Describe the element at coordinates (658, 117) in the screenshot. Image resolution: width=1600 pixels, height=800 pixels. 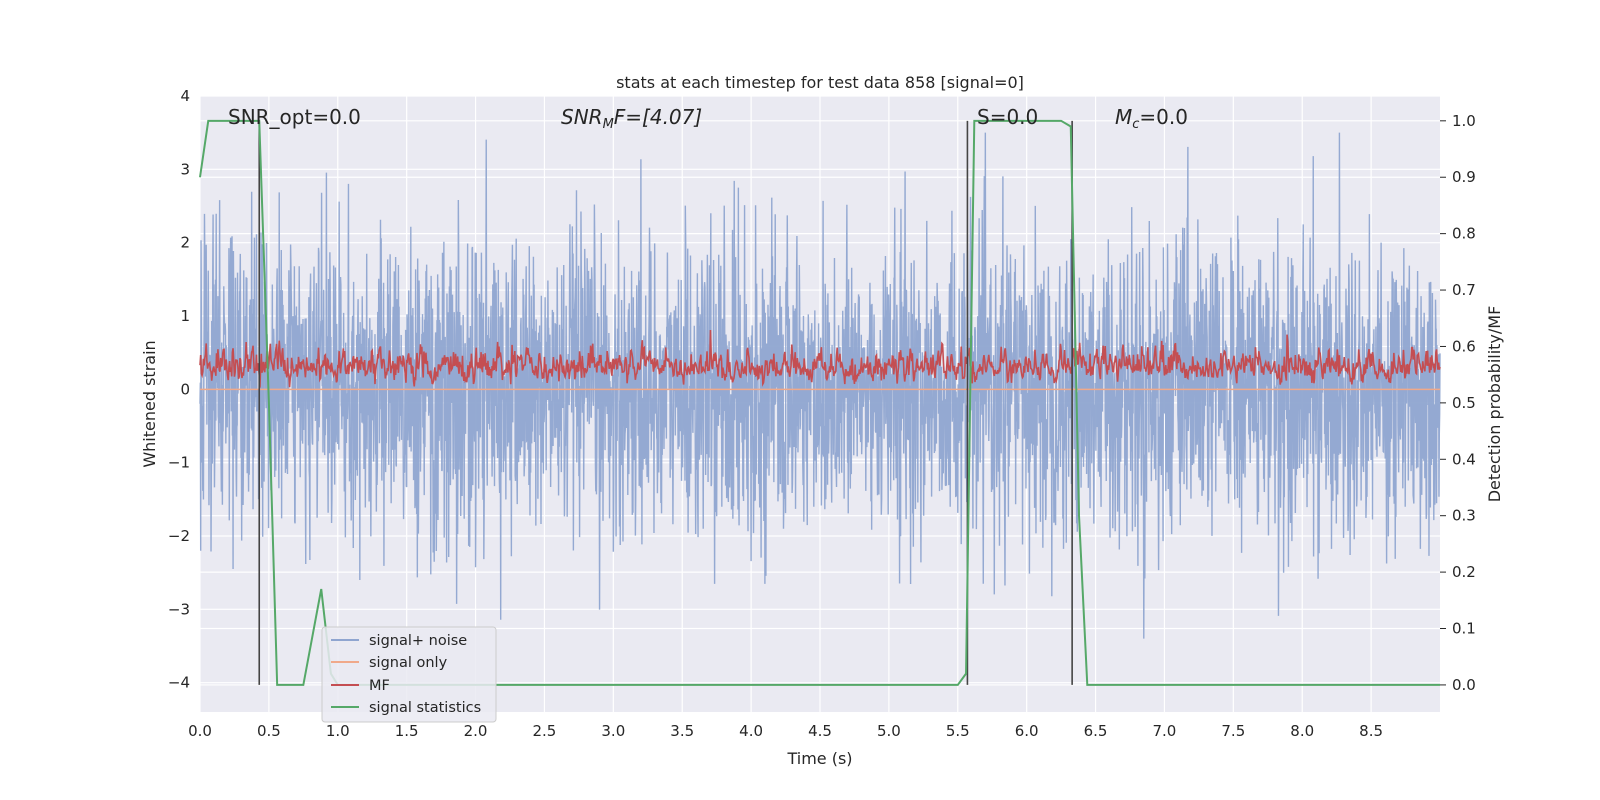
I see `annotation-snr-mf-rest: F=[4.07]` at that location.